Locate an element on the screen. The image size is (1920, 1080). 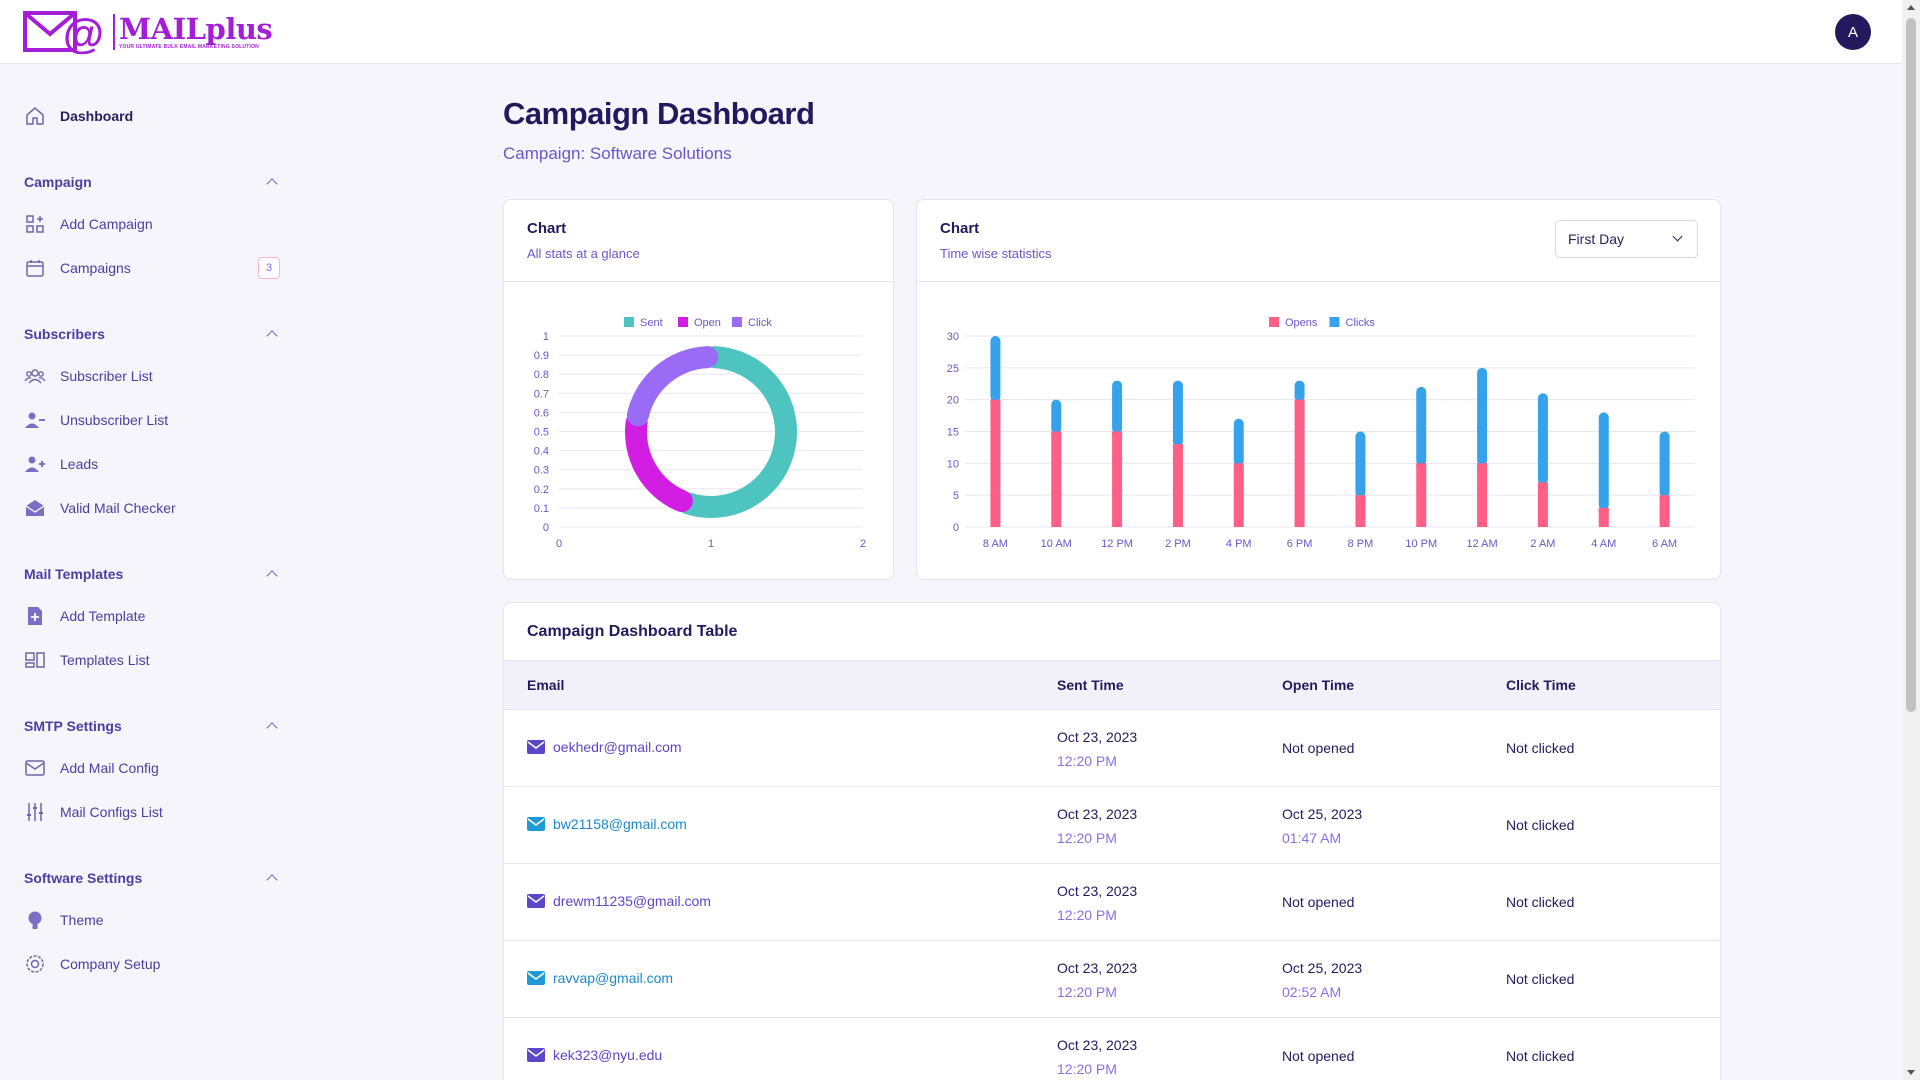
sidebar-item-subscriber-list: Subscriber List is located at coordinates (152, 376).